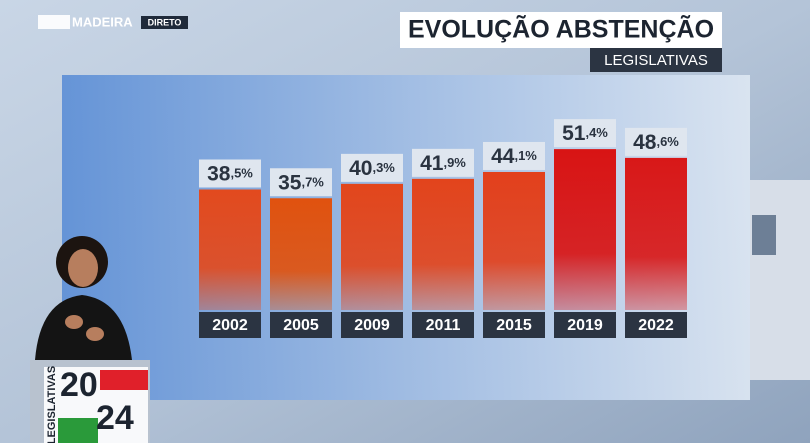 This screenshot has height=443, width=810. Describe the element at coordinates (764, 235) in the screenshot. I see `window` at that location.